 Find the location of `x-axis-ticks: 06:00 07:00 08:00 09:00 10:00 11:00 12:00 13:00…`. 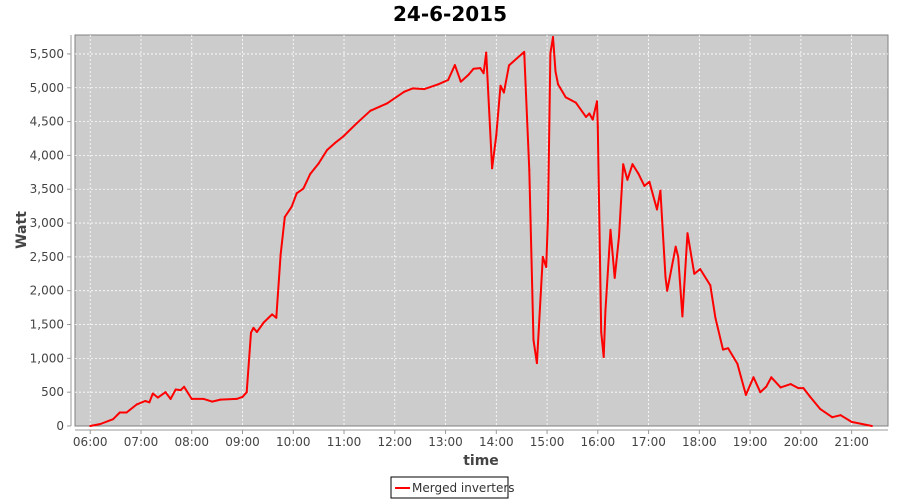

x-axis-ticks: 06:00 07:00 08:00 09:00 10:00 11:00 12:00 13:00… is located at coordinates (471, 439).